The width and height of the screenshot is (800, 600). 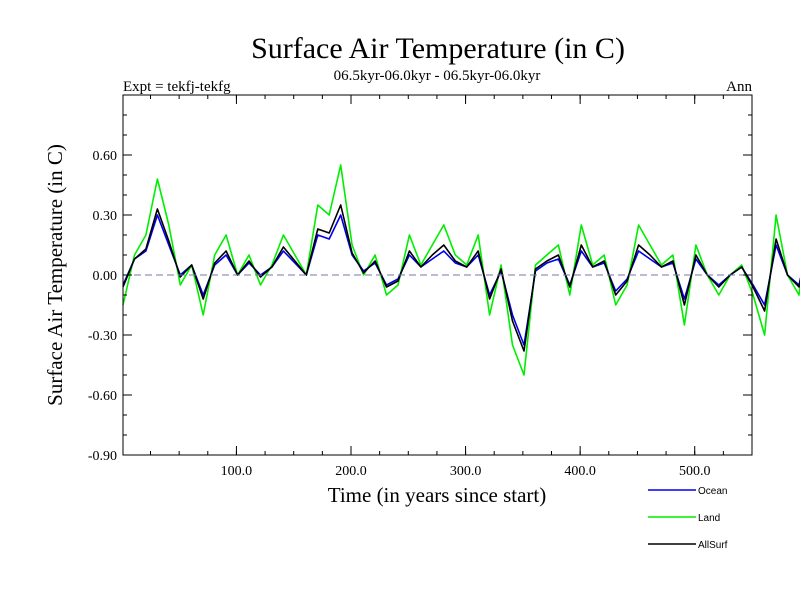 What do you see at coordinates (438, 48) in the screenshot?
I see `chart-title: Surface Air Temperature (in C)` at bounding box center [438, 48].